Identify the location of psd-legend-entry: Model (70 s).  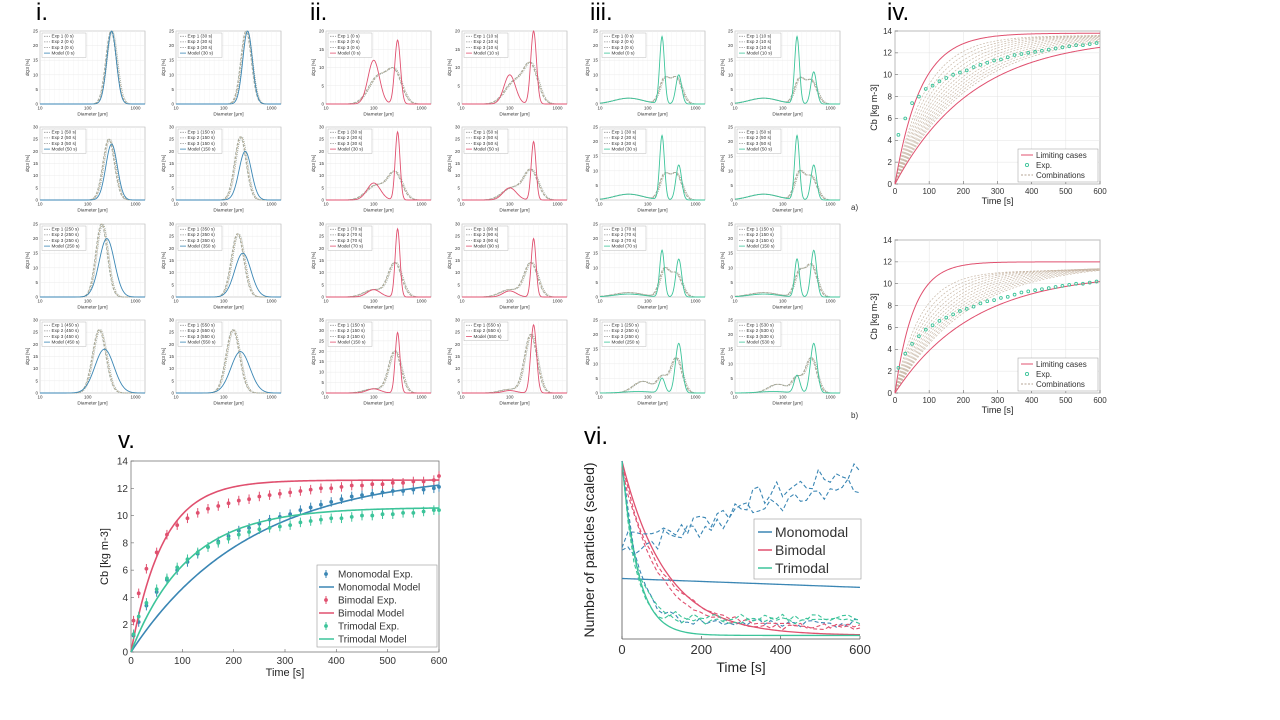
(351, 245).